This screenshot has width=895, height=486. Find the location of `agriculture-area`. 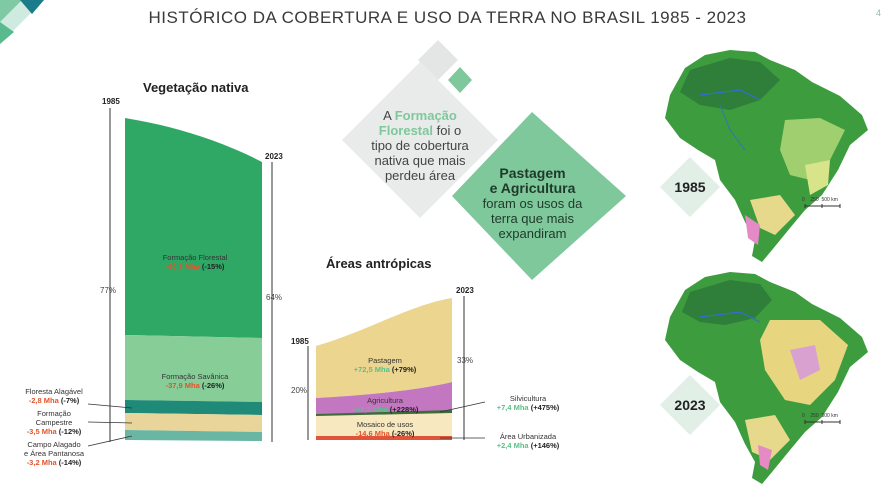

agriculture-area is located at coordinates (384, 398).